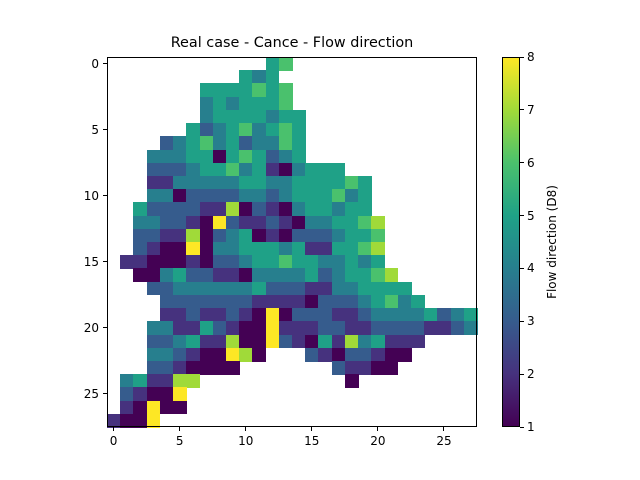 Image resolution: width=640 pixels, height=480 pixels. I want to click on colorbar-tick-label: 1, so click(531, 427).